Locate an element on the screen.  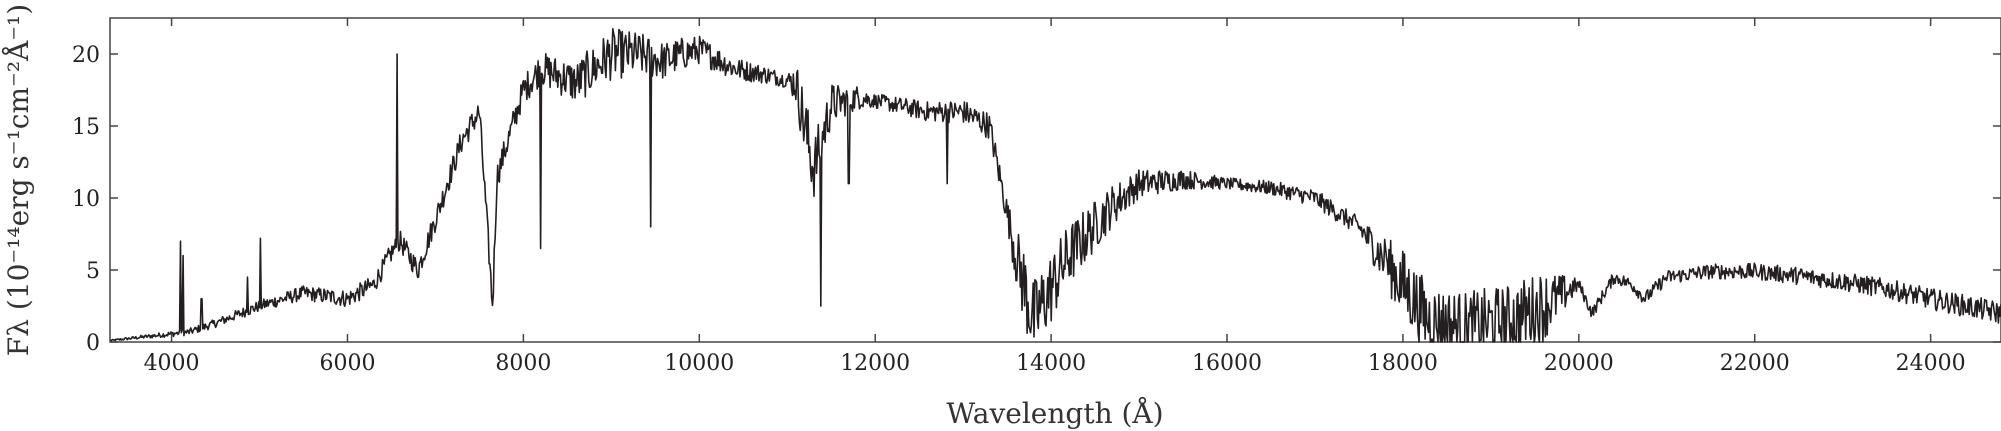
x-tick-label: 20000 is located at coordinates (1579, 363).